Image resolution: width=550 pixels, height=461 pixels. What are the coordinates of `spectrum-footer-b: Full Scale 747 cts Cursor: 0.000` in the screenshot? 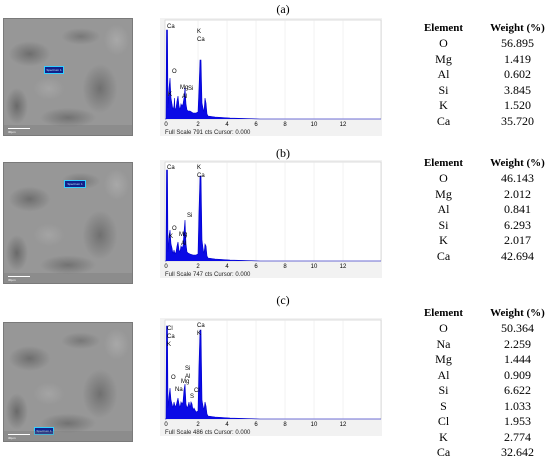 It's located at (208, 275).